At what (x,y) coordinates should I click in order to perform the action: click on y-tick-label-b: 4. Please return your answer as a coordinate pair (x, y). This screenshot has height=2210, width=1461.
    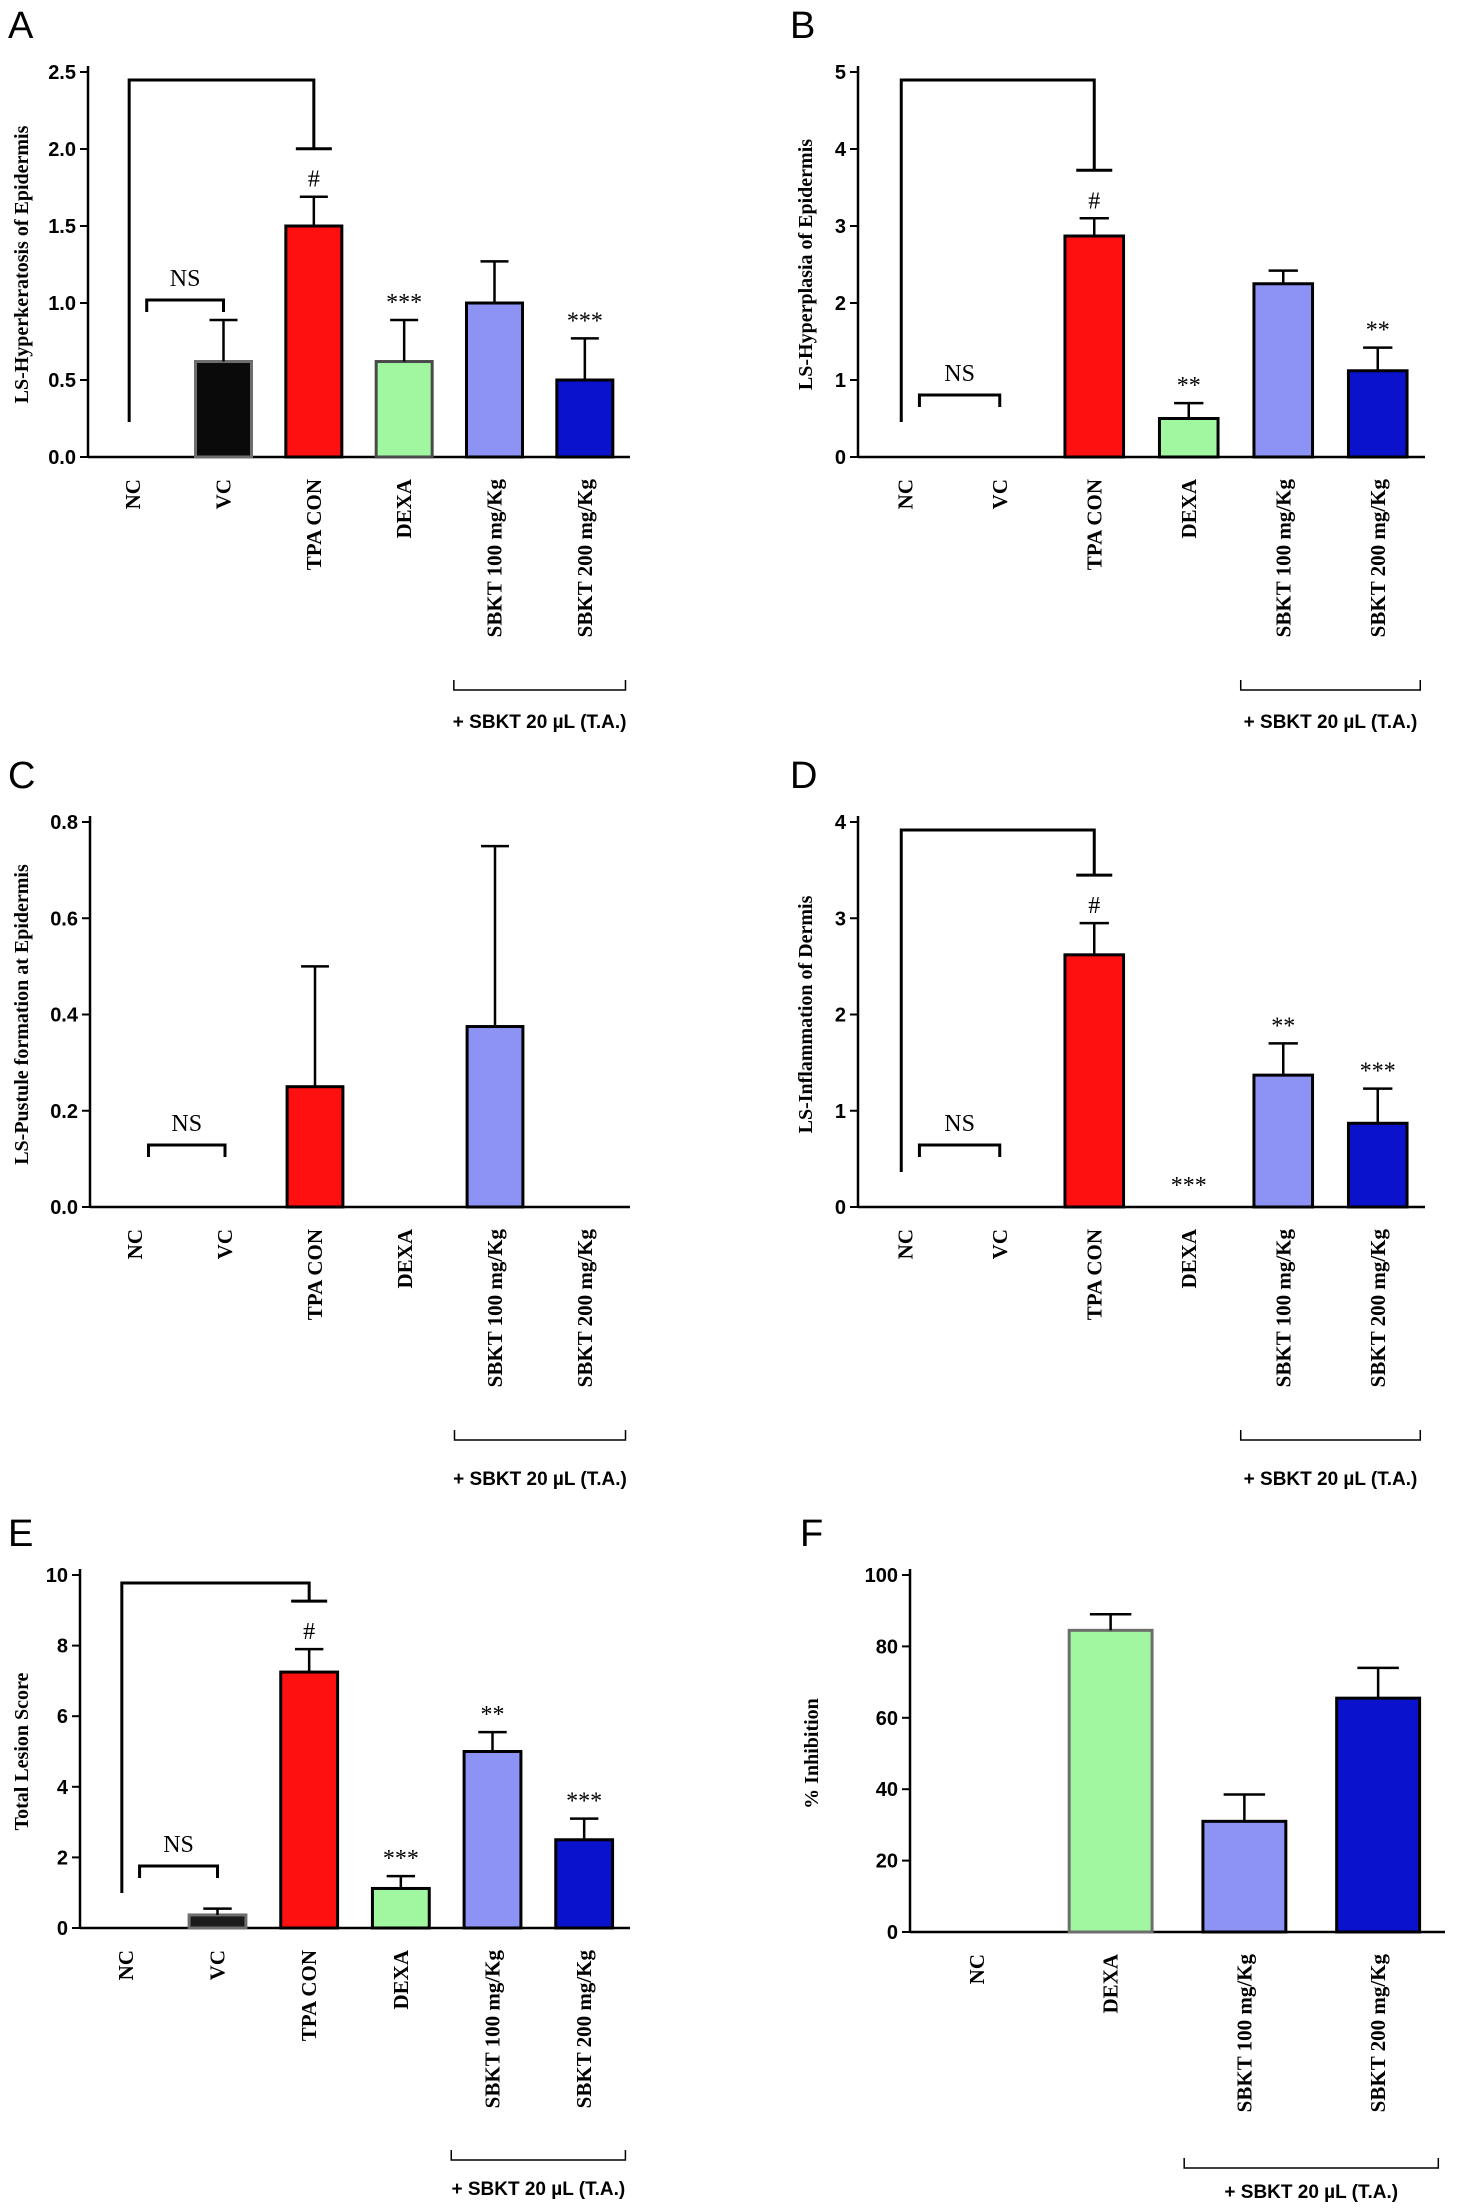
    Looking at the image, I should click on (841, 150).